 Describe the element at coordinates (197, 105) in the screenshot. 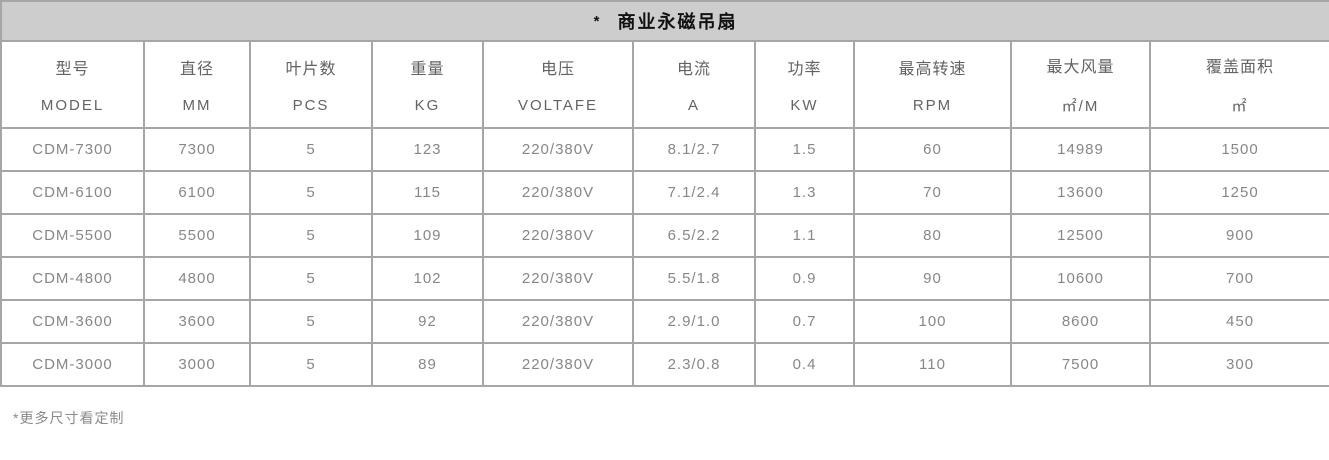

I see `column-unit-en: MM` at that location.